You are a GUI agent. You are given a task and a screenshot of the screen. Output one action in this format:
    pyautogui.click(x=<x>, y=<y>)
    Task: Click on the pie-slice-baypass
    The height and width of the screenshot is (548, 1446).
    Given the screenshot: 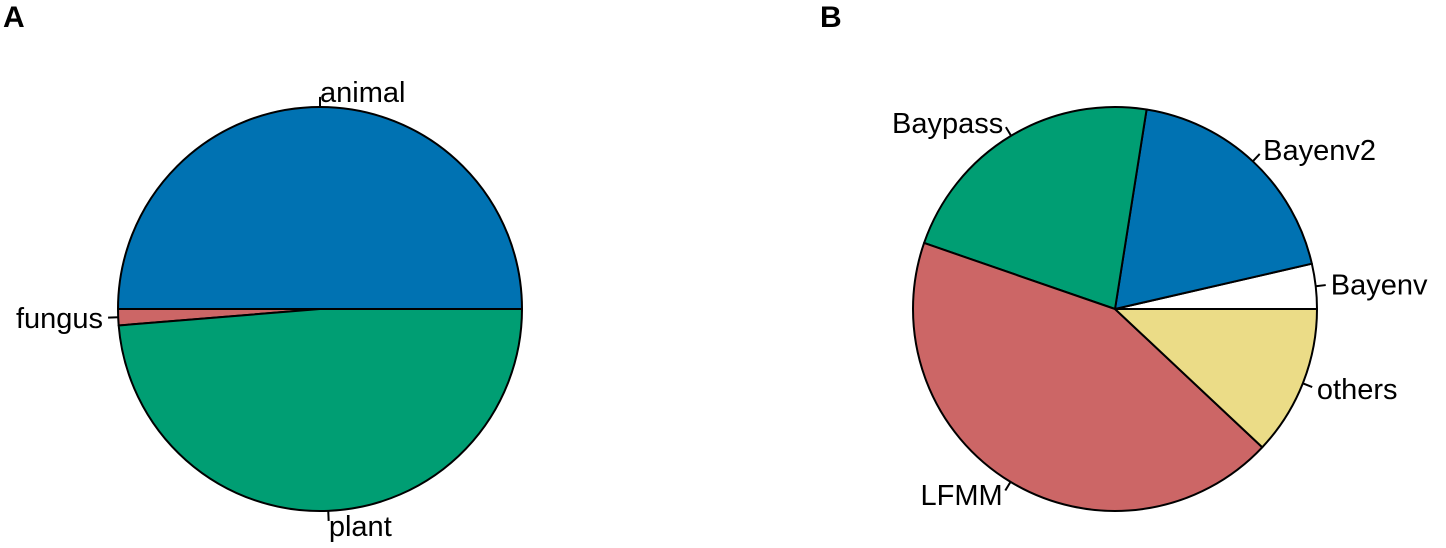 What is the action you would take?
    pyautogui.click(x=1035, y=208)
    